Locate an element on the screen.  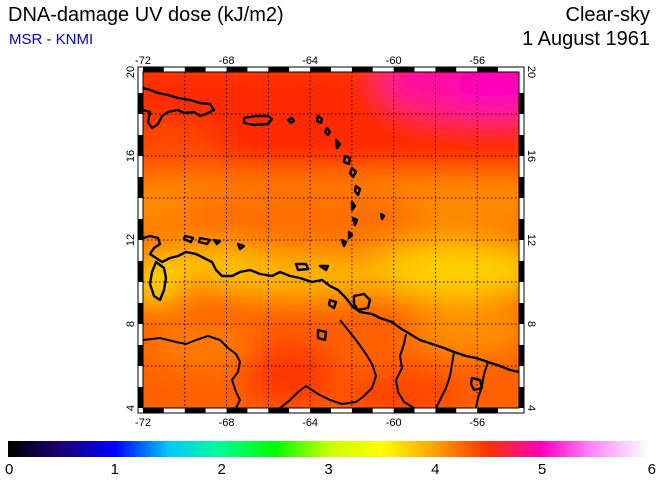
source-label: MSR - KNMI is located at coordinates (51, 39).